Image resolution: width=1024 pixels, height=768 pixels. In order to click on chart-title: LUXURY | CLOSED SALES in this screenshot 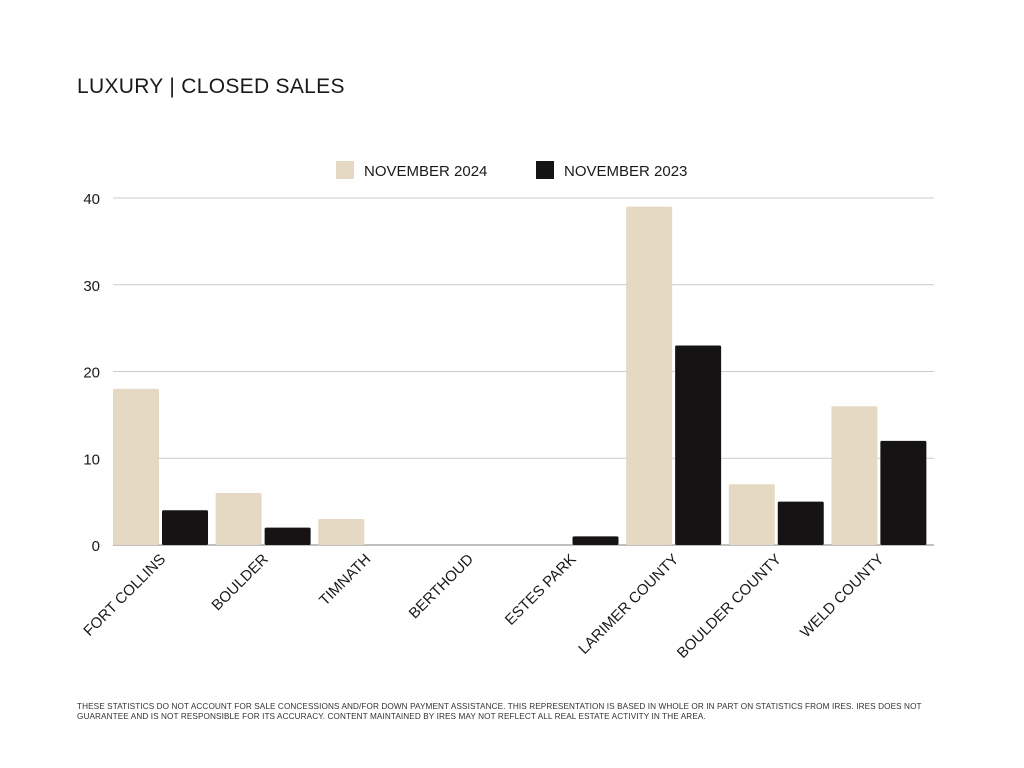, I will do `click(211, 86)`.